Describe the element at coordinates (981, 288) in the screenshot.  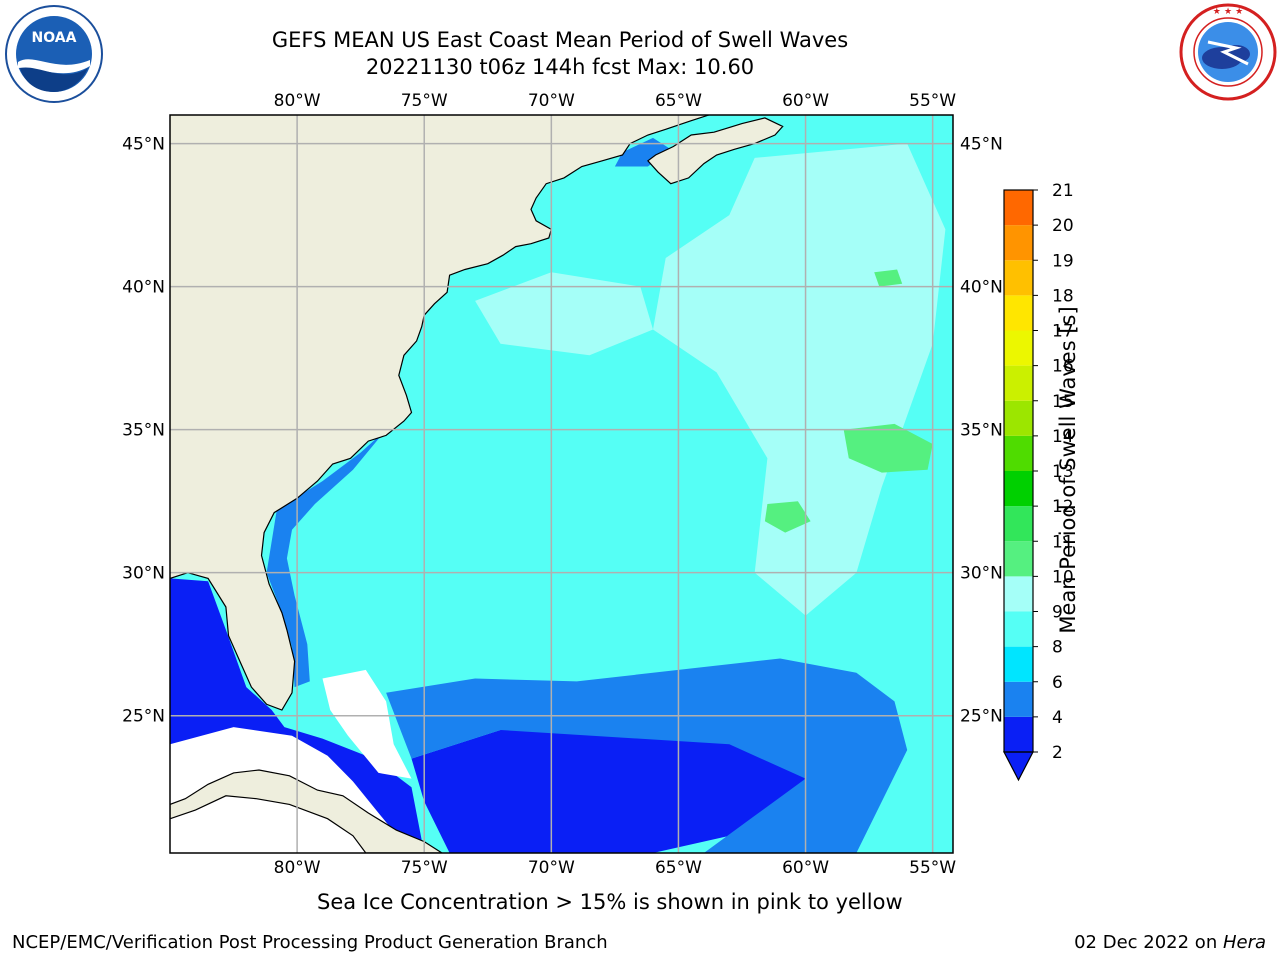
I see `lat-tick-label-right: 40°N` at that location.